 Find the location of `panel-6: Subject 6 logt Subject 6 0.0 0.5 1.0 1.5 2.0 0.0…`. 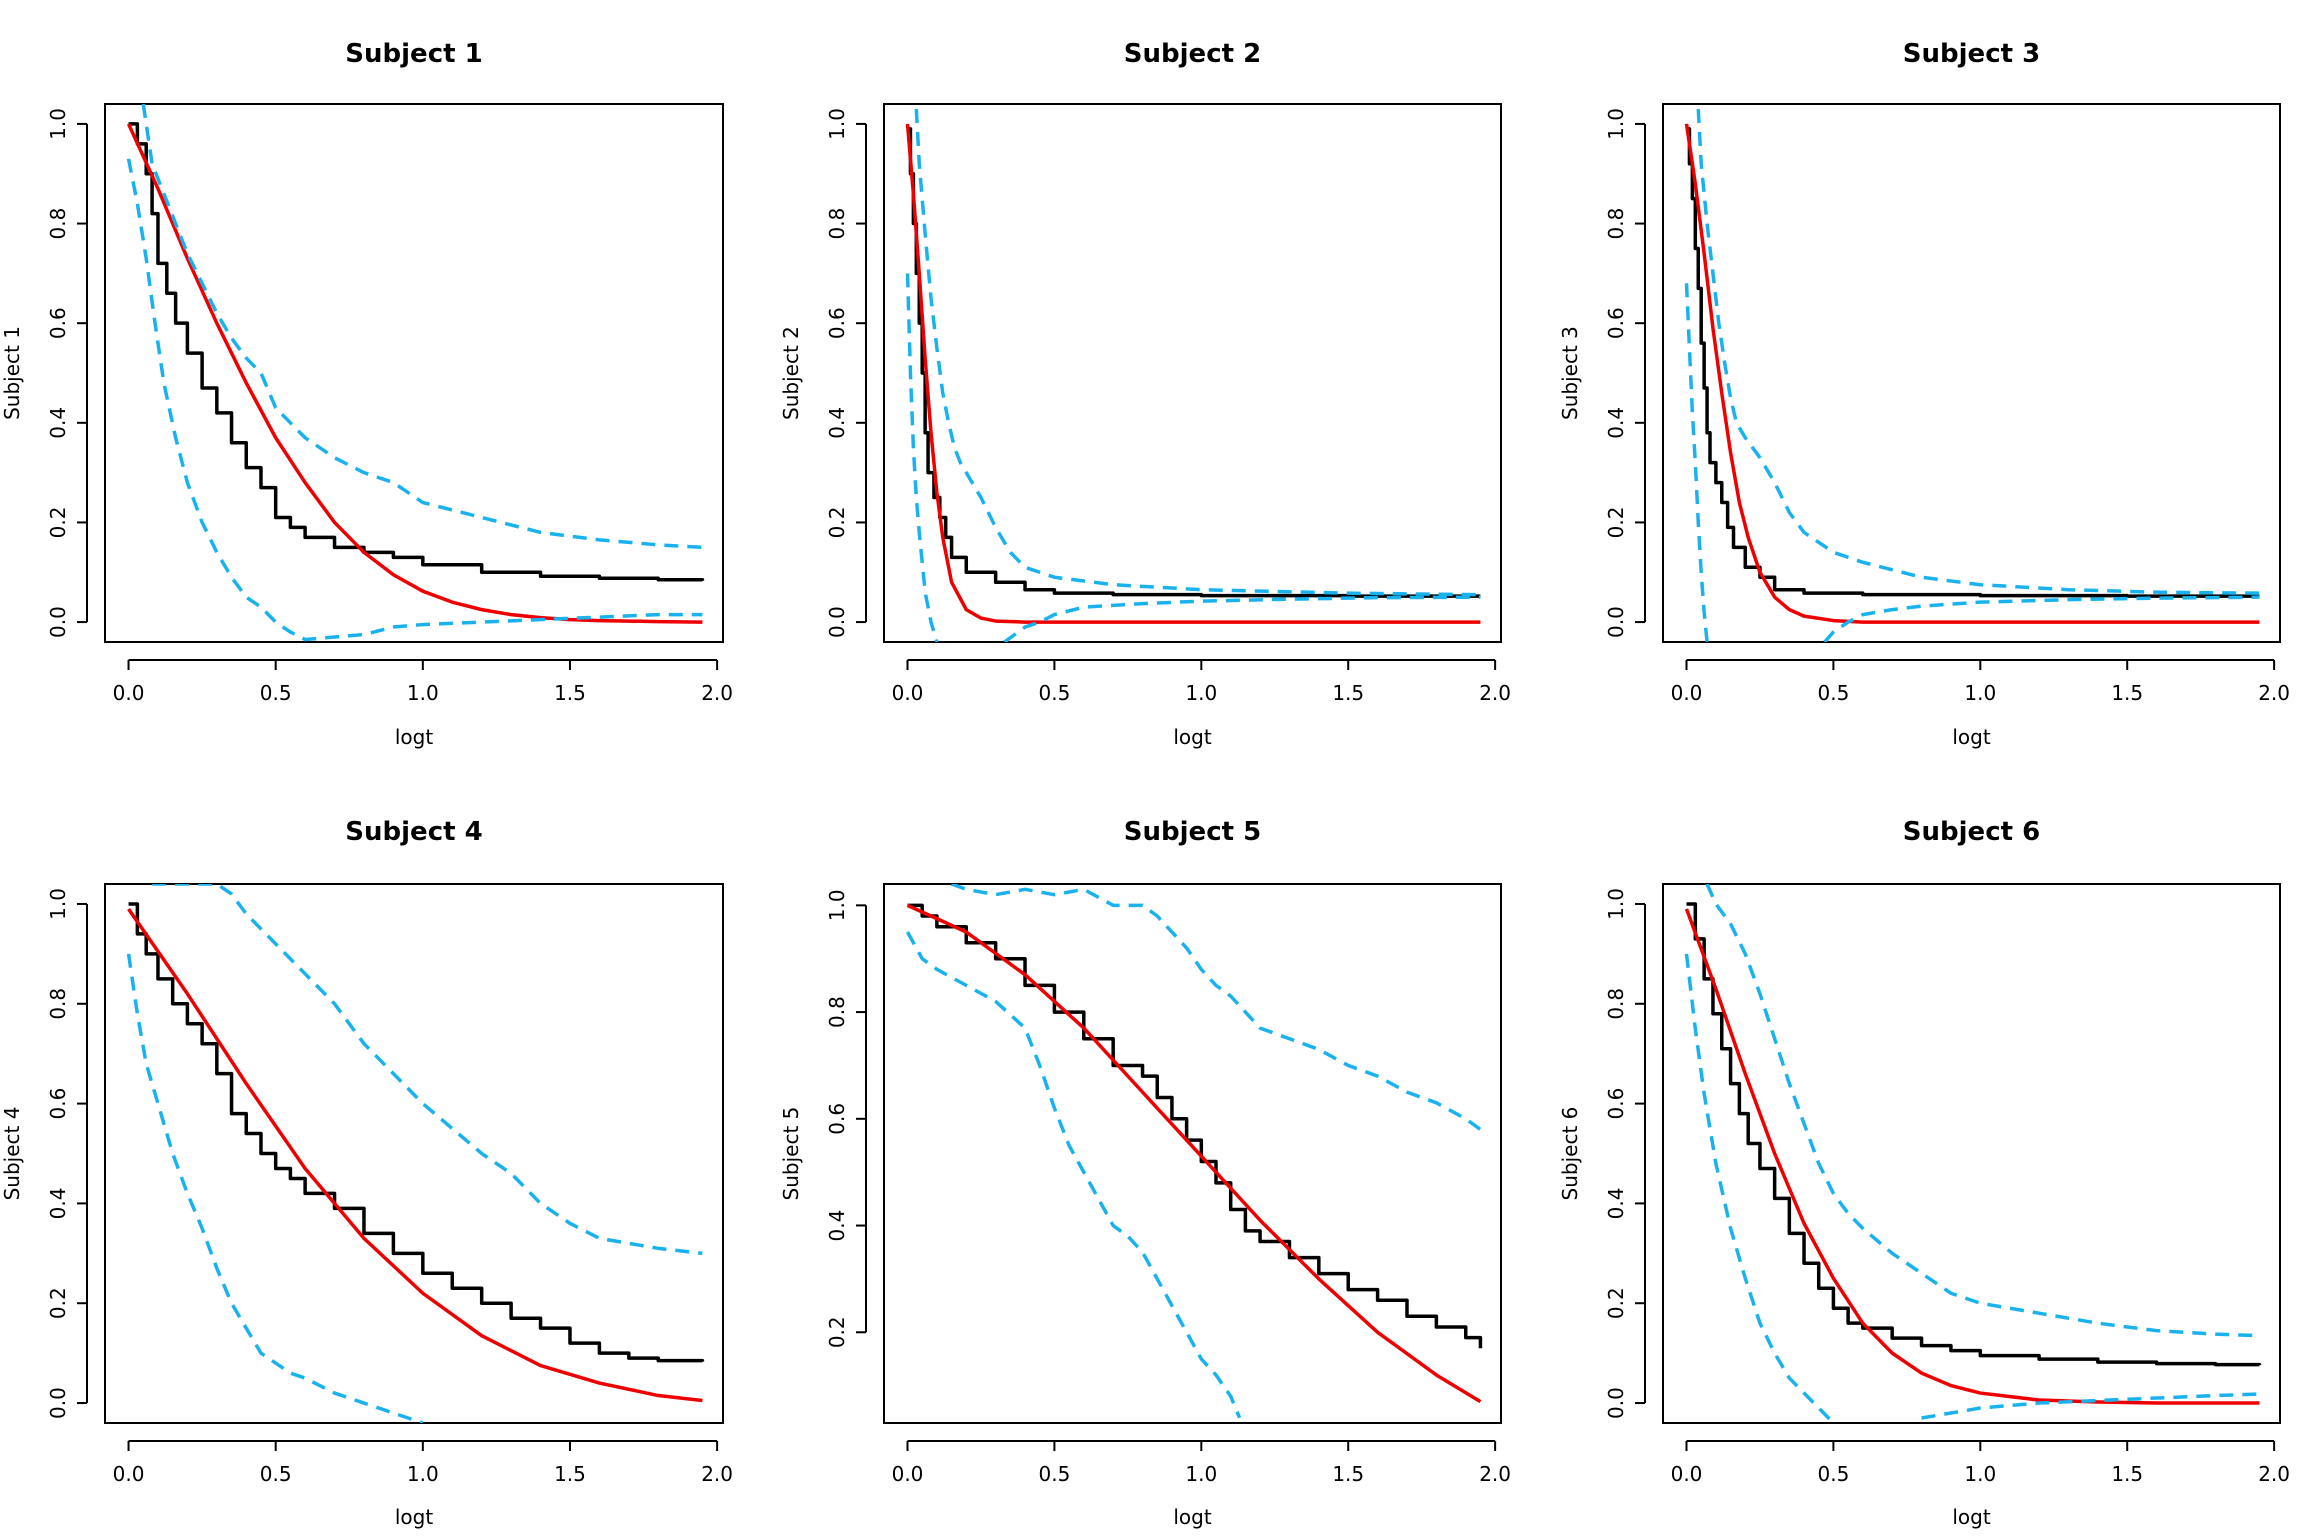

panel-6: Subject 6 logt Subject 6 0.0 0.5 1.0 1.5 2.0 0.0… is located at coordinates (1924, 1173).